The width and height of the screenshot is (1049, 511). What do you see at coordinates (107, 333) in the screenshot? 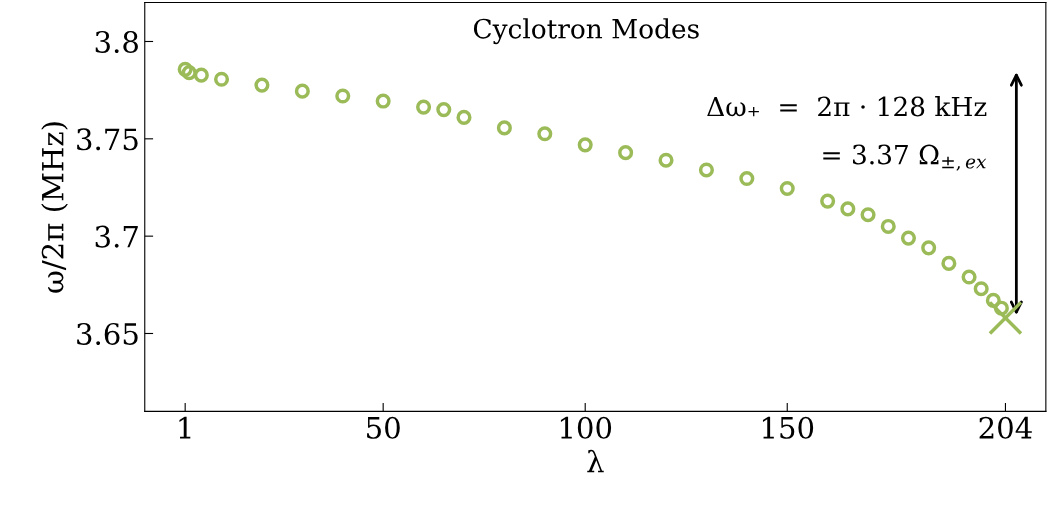
I see `y-tick-label: 3.65` at bounding box center [107, 333].